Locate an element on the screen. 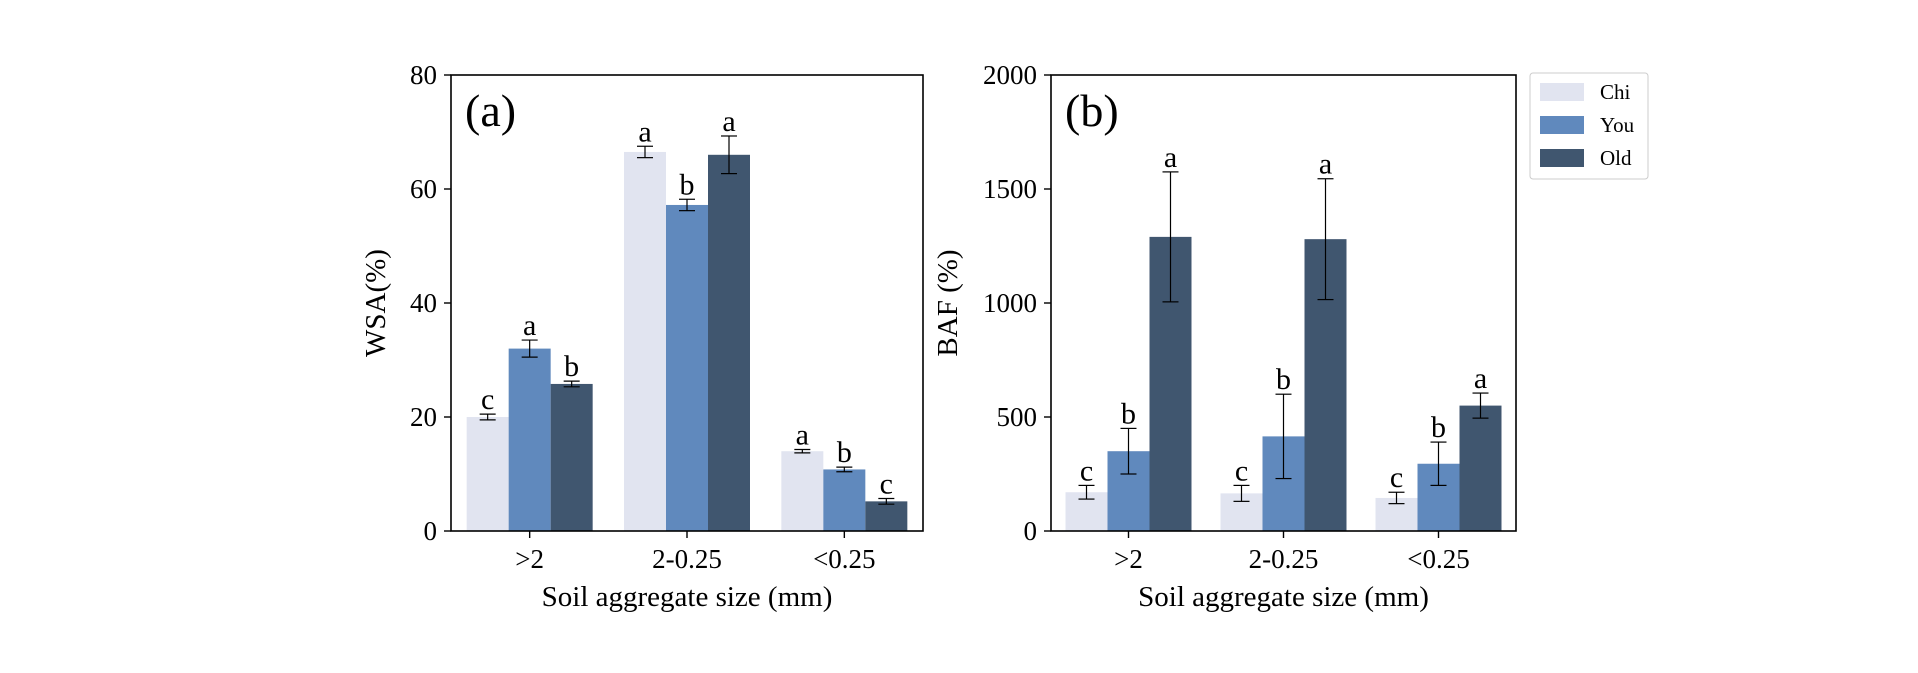 This screenshot has height=673, width=1918. significance-letter-you-gt2: a is located at coordinates (529, 325).